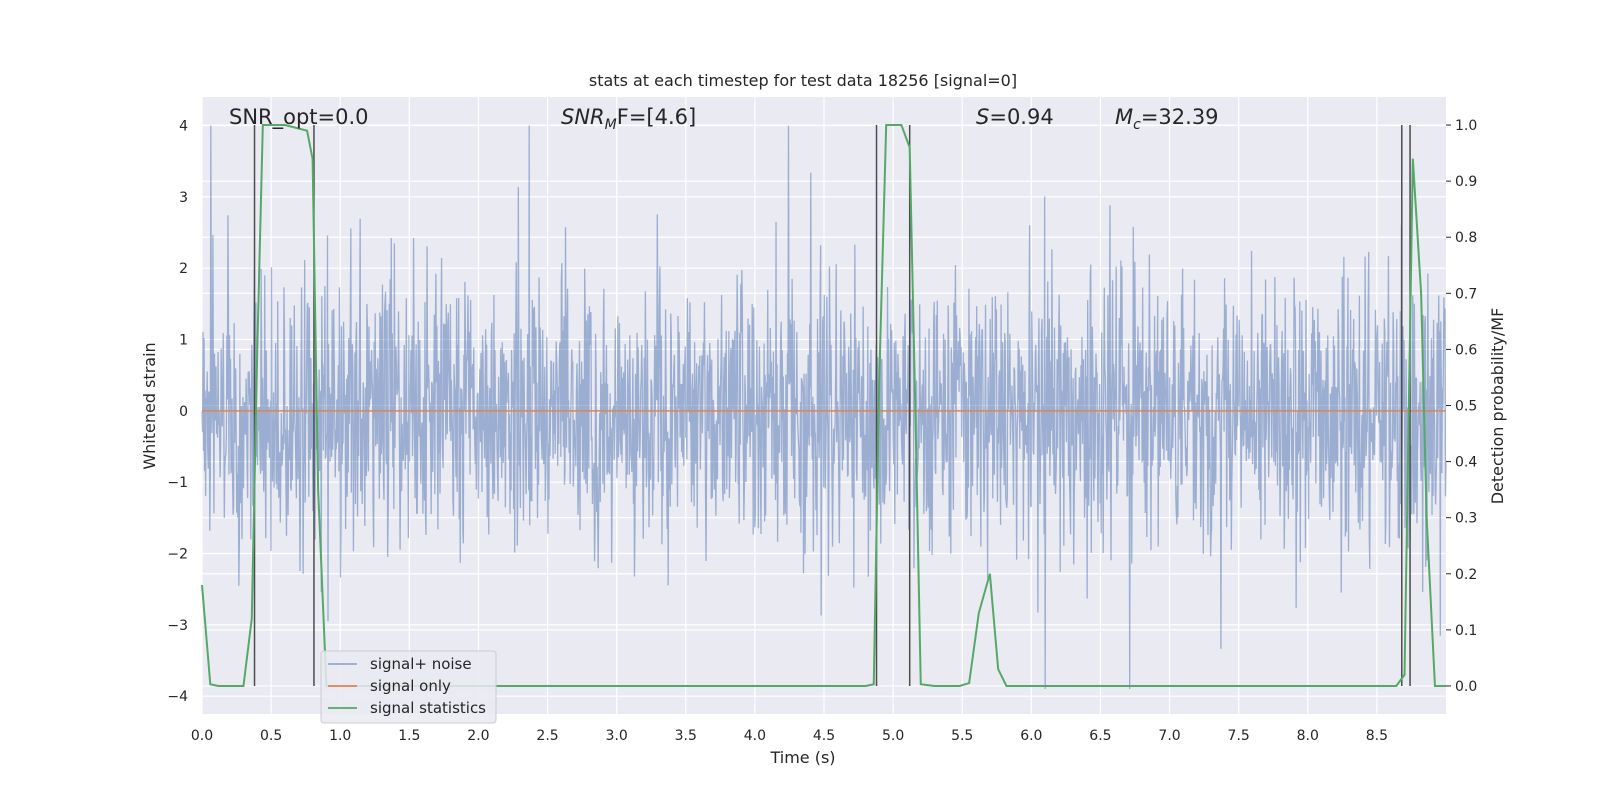 The width and height of the screenshot is (1600, 800). Describe the element at coordinates (1466, 407) in the screenshot. I see `y-right-tick-label: 0.5` at that location.